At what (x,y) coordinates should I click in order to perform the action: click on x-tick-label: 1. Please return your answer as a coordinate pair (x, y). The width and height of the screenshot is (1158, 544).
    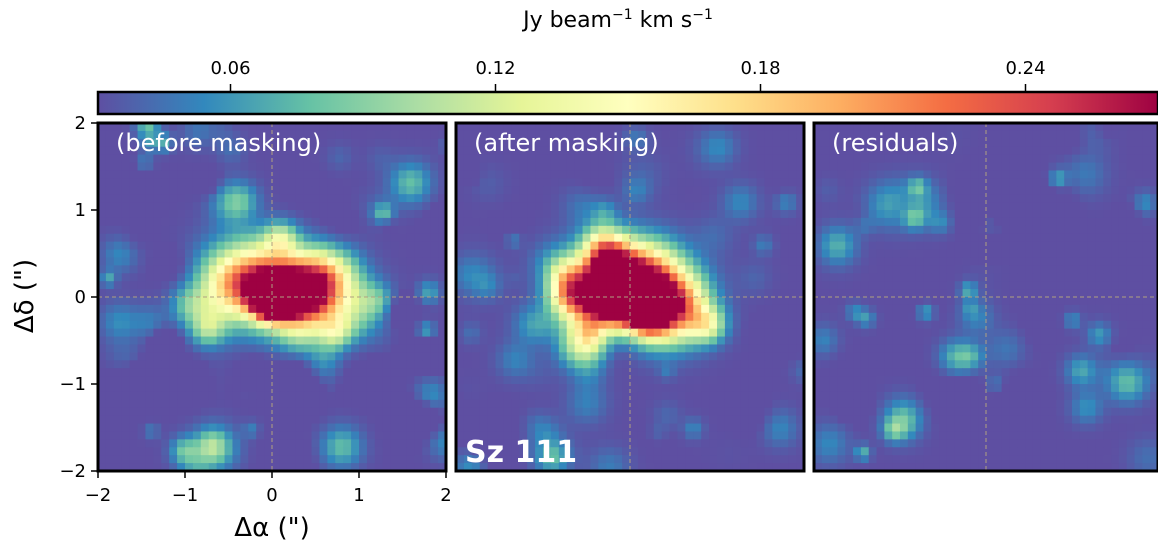
    Looking at the image, I should click on (358, 495).